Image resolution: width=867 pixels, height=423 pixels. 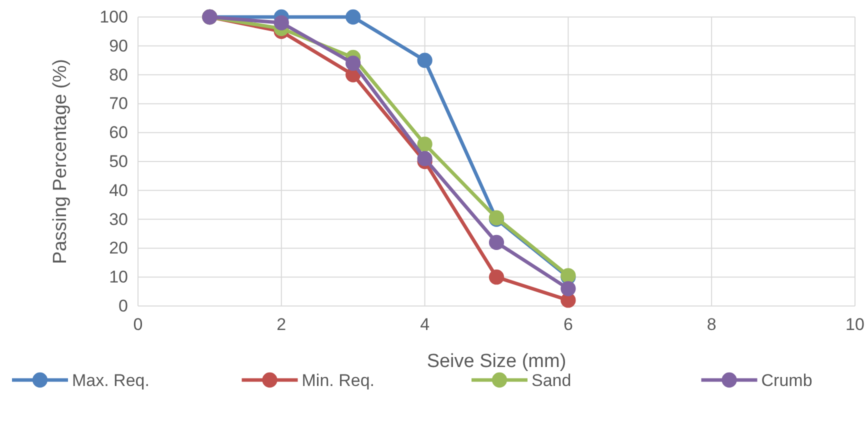 I want to click on y-tick-label: 0, so click(x=123, y=306).